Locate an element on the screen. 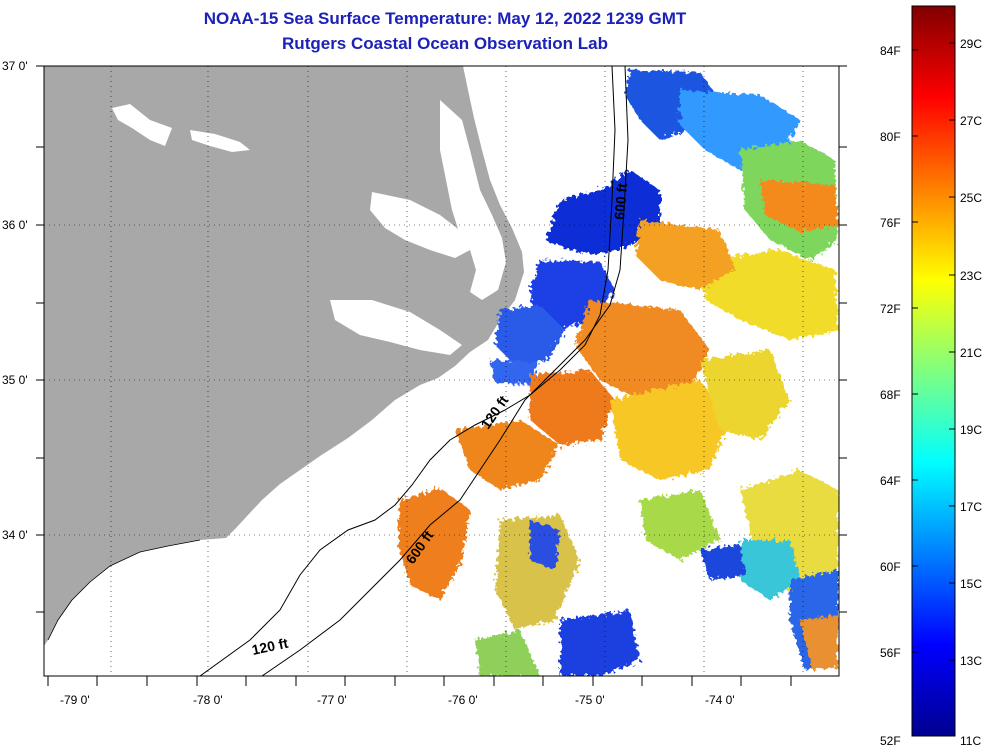 This screenshot has height=754, width=992. coastline is located at coordinates (124, 590).